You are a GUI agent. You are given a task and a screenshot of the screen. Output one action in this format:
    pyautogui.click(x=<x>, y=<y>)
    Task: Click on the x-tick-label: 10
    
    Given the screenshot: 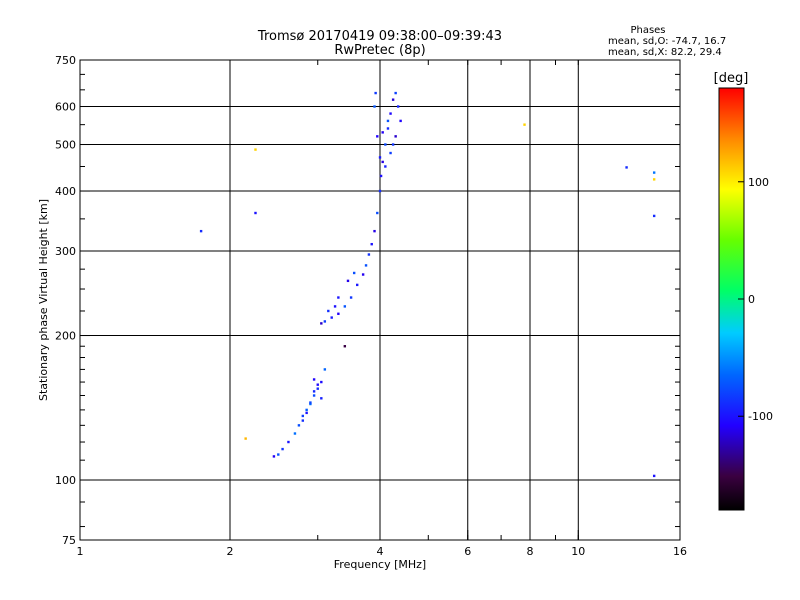 What is the action you would take?
    pyautogui.click(x=578, y=551)
    